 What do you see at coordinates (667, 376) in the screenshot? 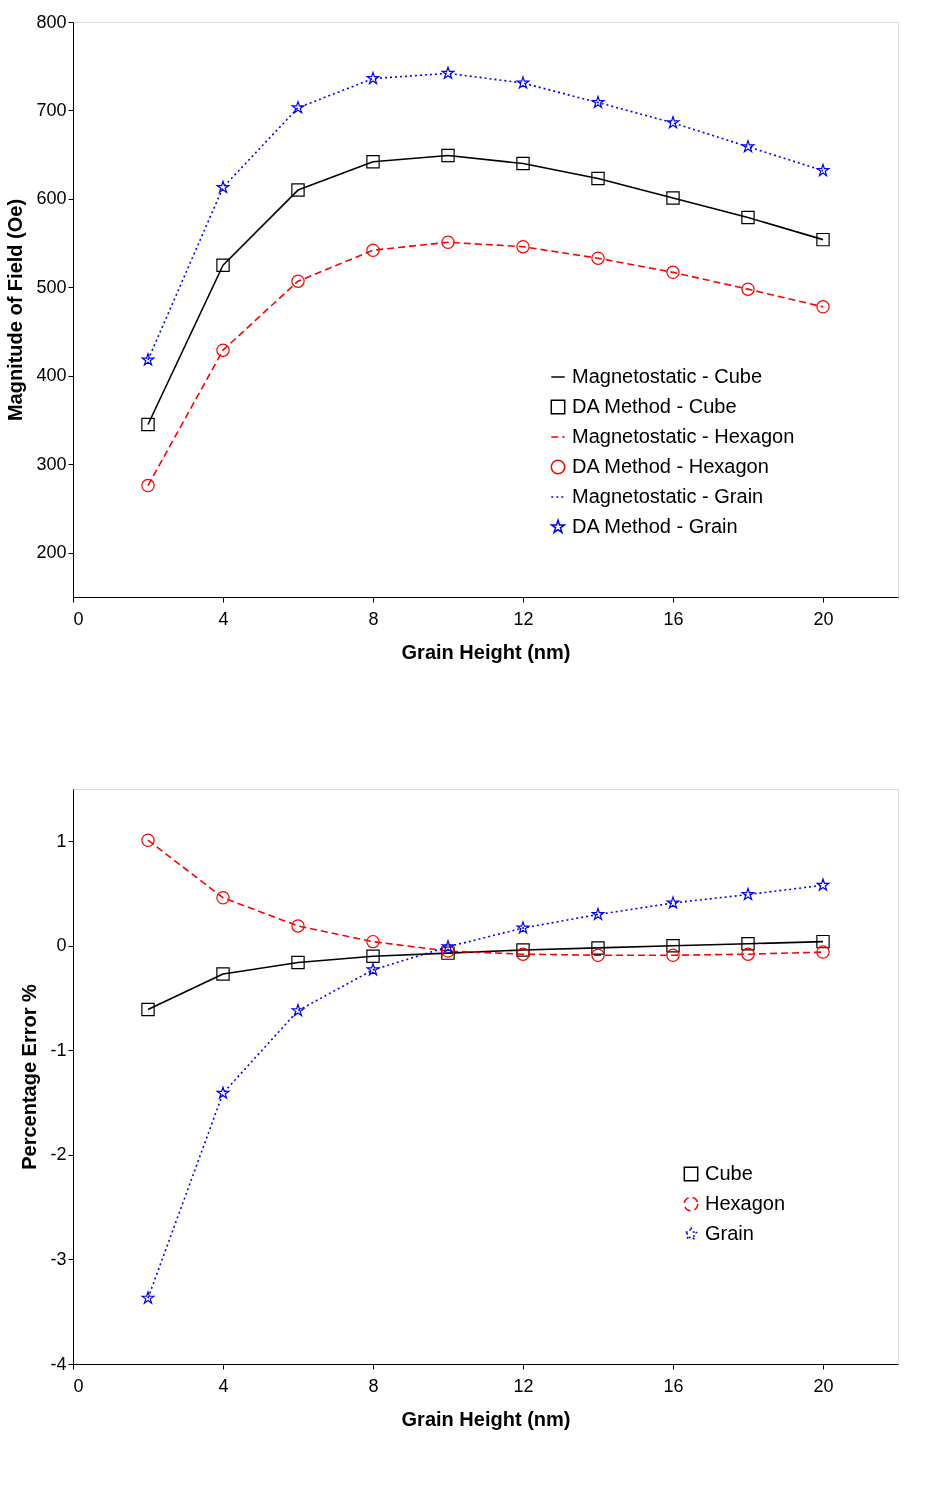
I see `legend-label: Magnetostatic - Cube` at bounding box center [667, 376].